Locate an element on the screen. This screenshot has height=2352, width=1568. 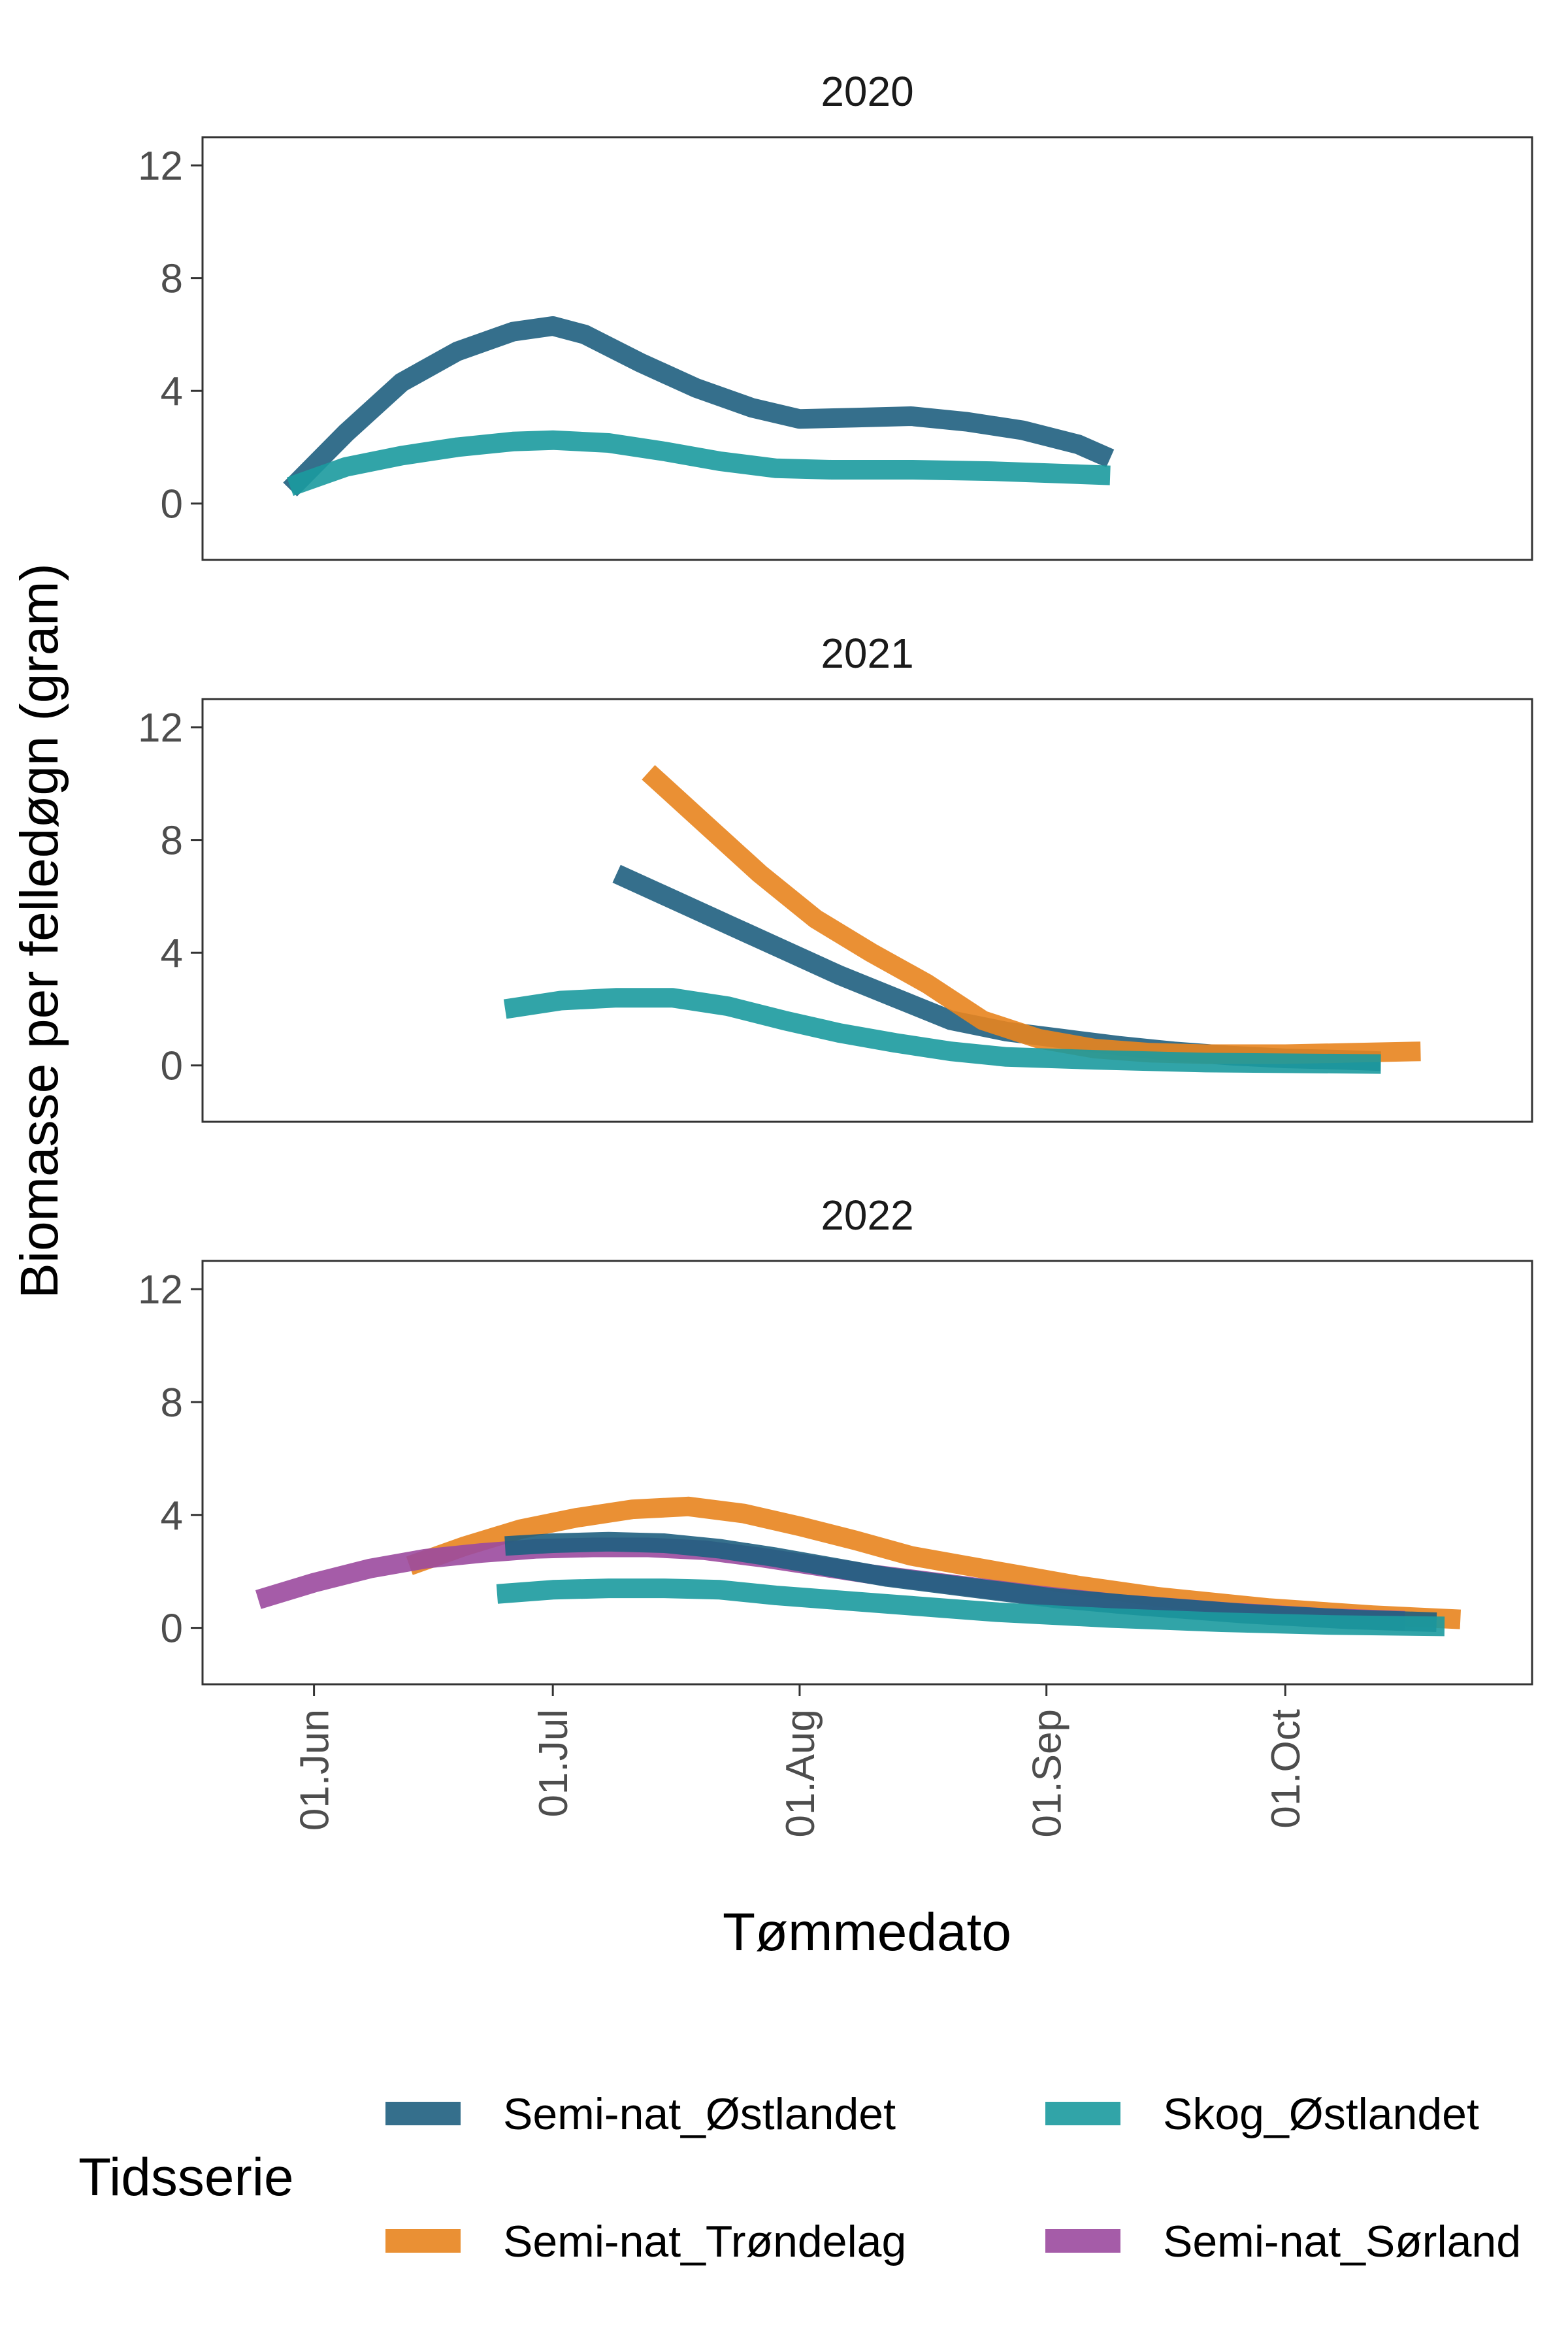
panel-title-2022: 2022 is located at coordinates (867, 1215).